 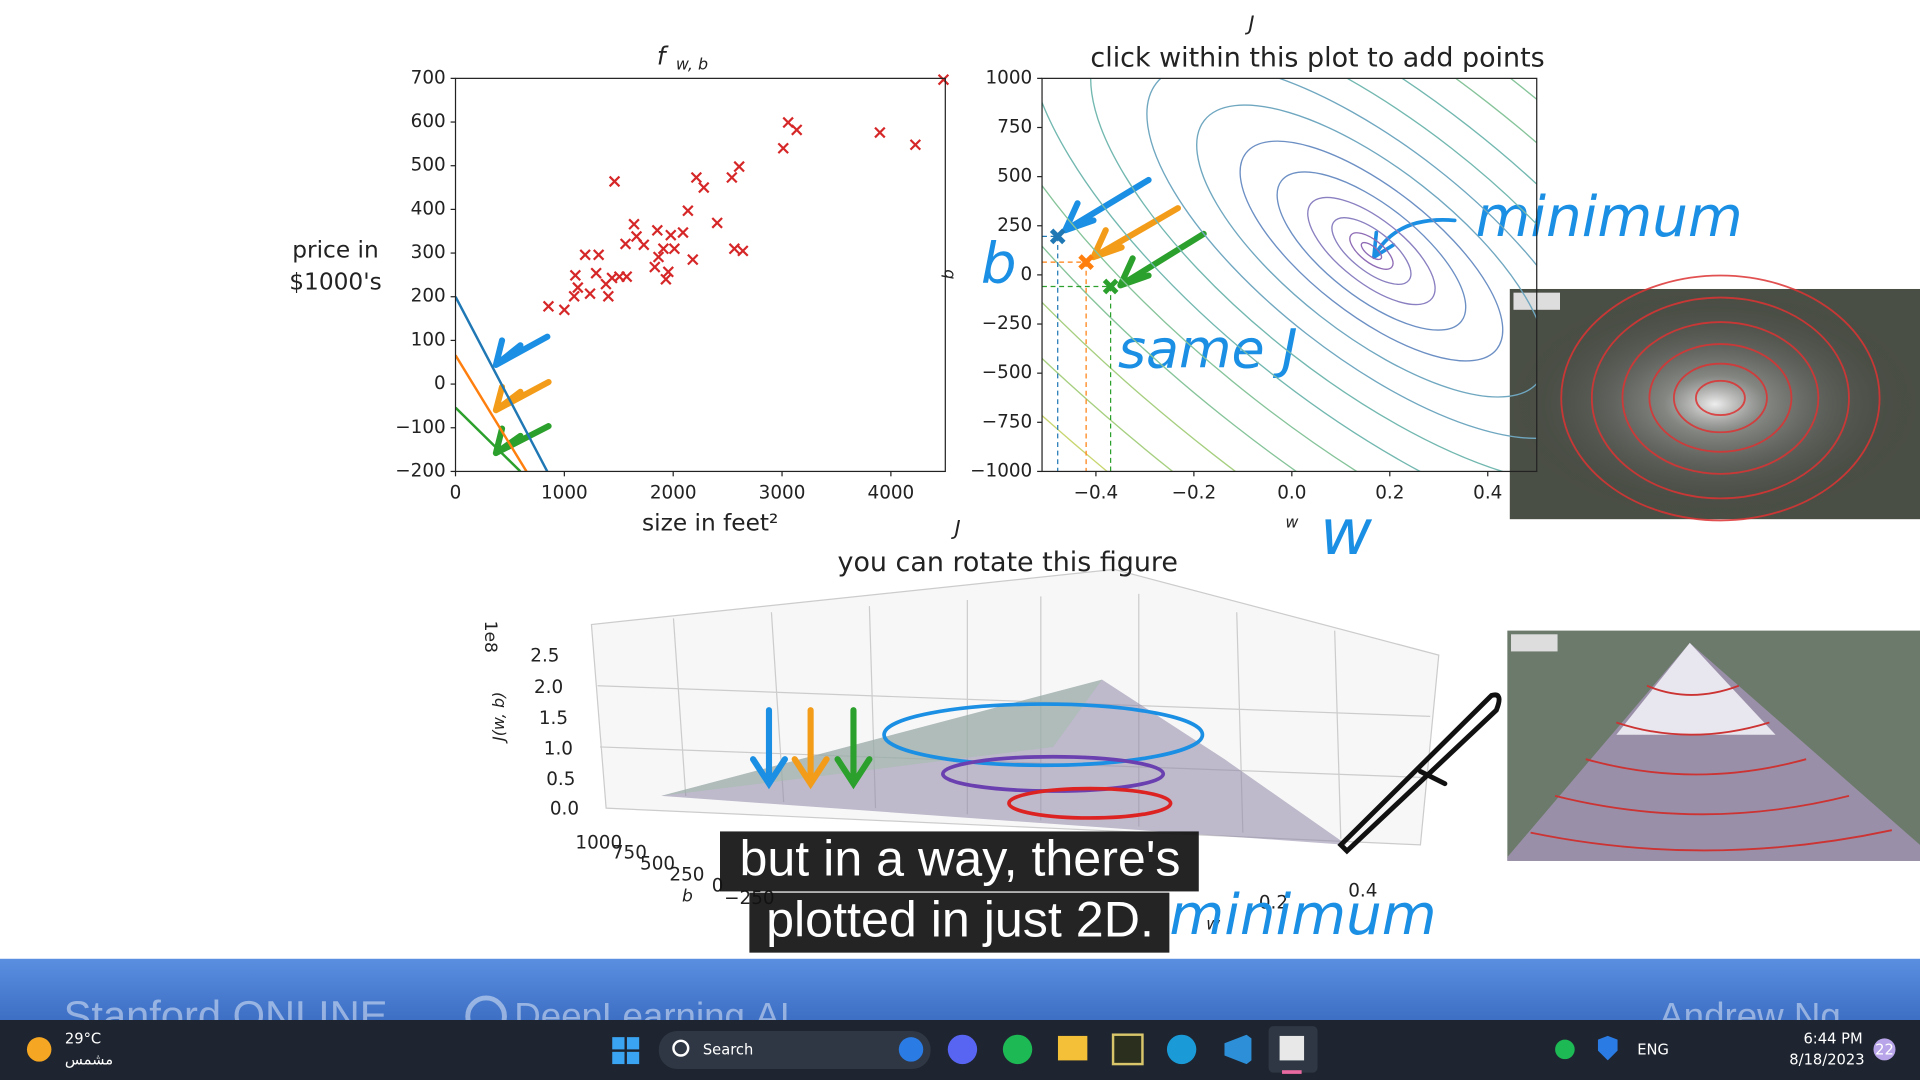 What do you see at coordinates (728, 1050) in the screenshot?
I see `search-label: Search` at bounding box center [728, 1050].